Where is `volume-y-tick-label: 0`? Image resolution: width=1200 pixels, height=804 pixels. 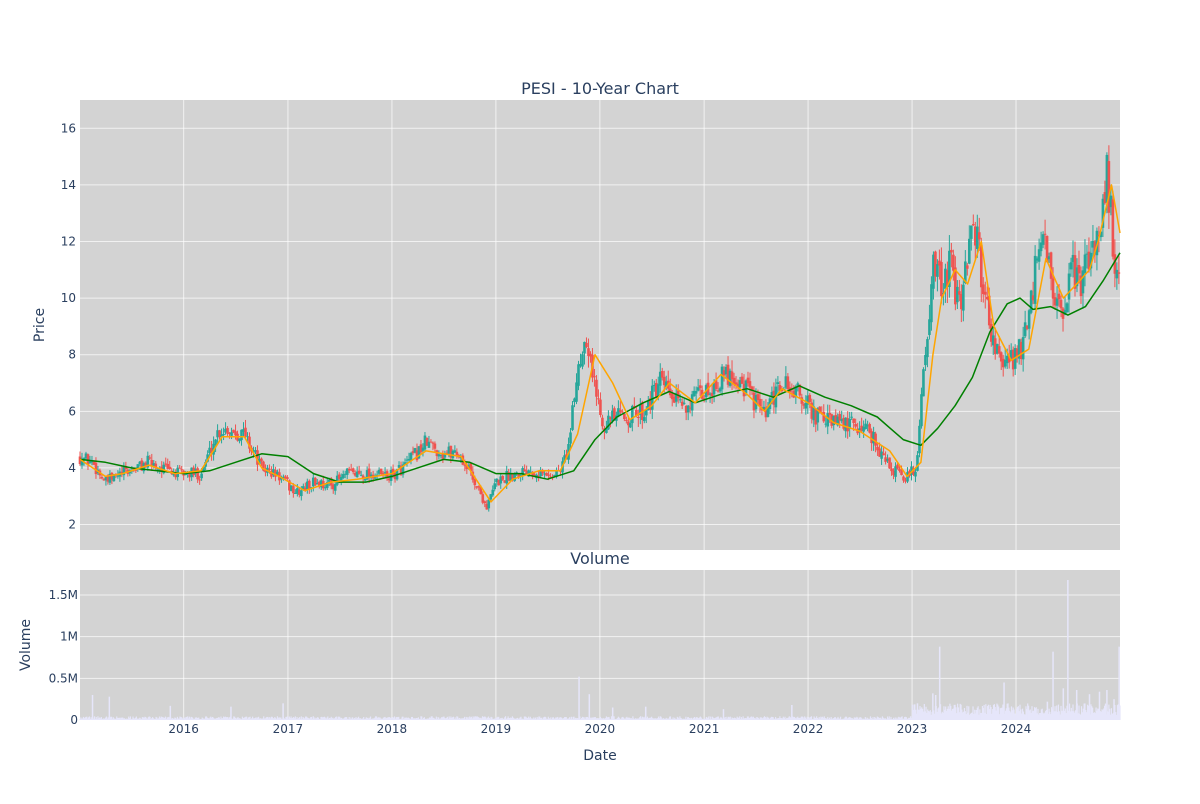 volume-y-tick-label: 0 is located at coordinates (74, 720).